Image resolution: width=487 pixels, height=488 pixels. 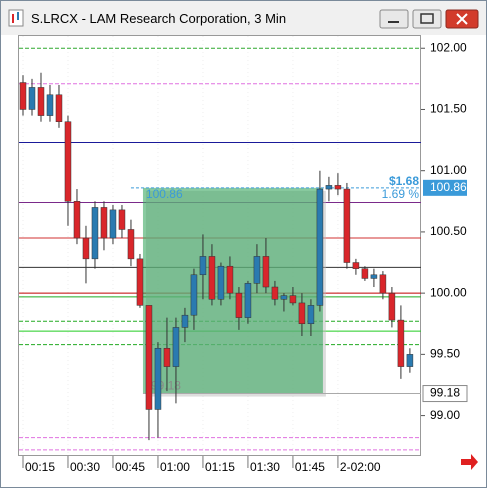 I want to click on y-tick-label: 100.00, so click(x=448, y=292).